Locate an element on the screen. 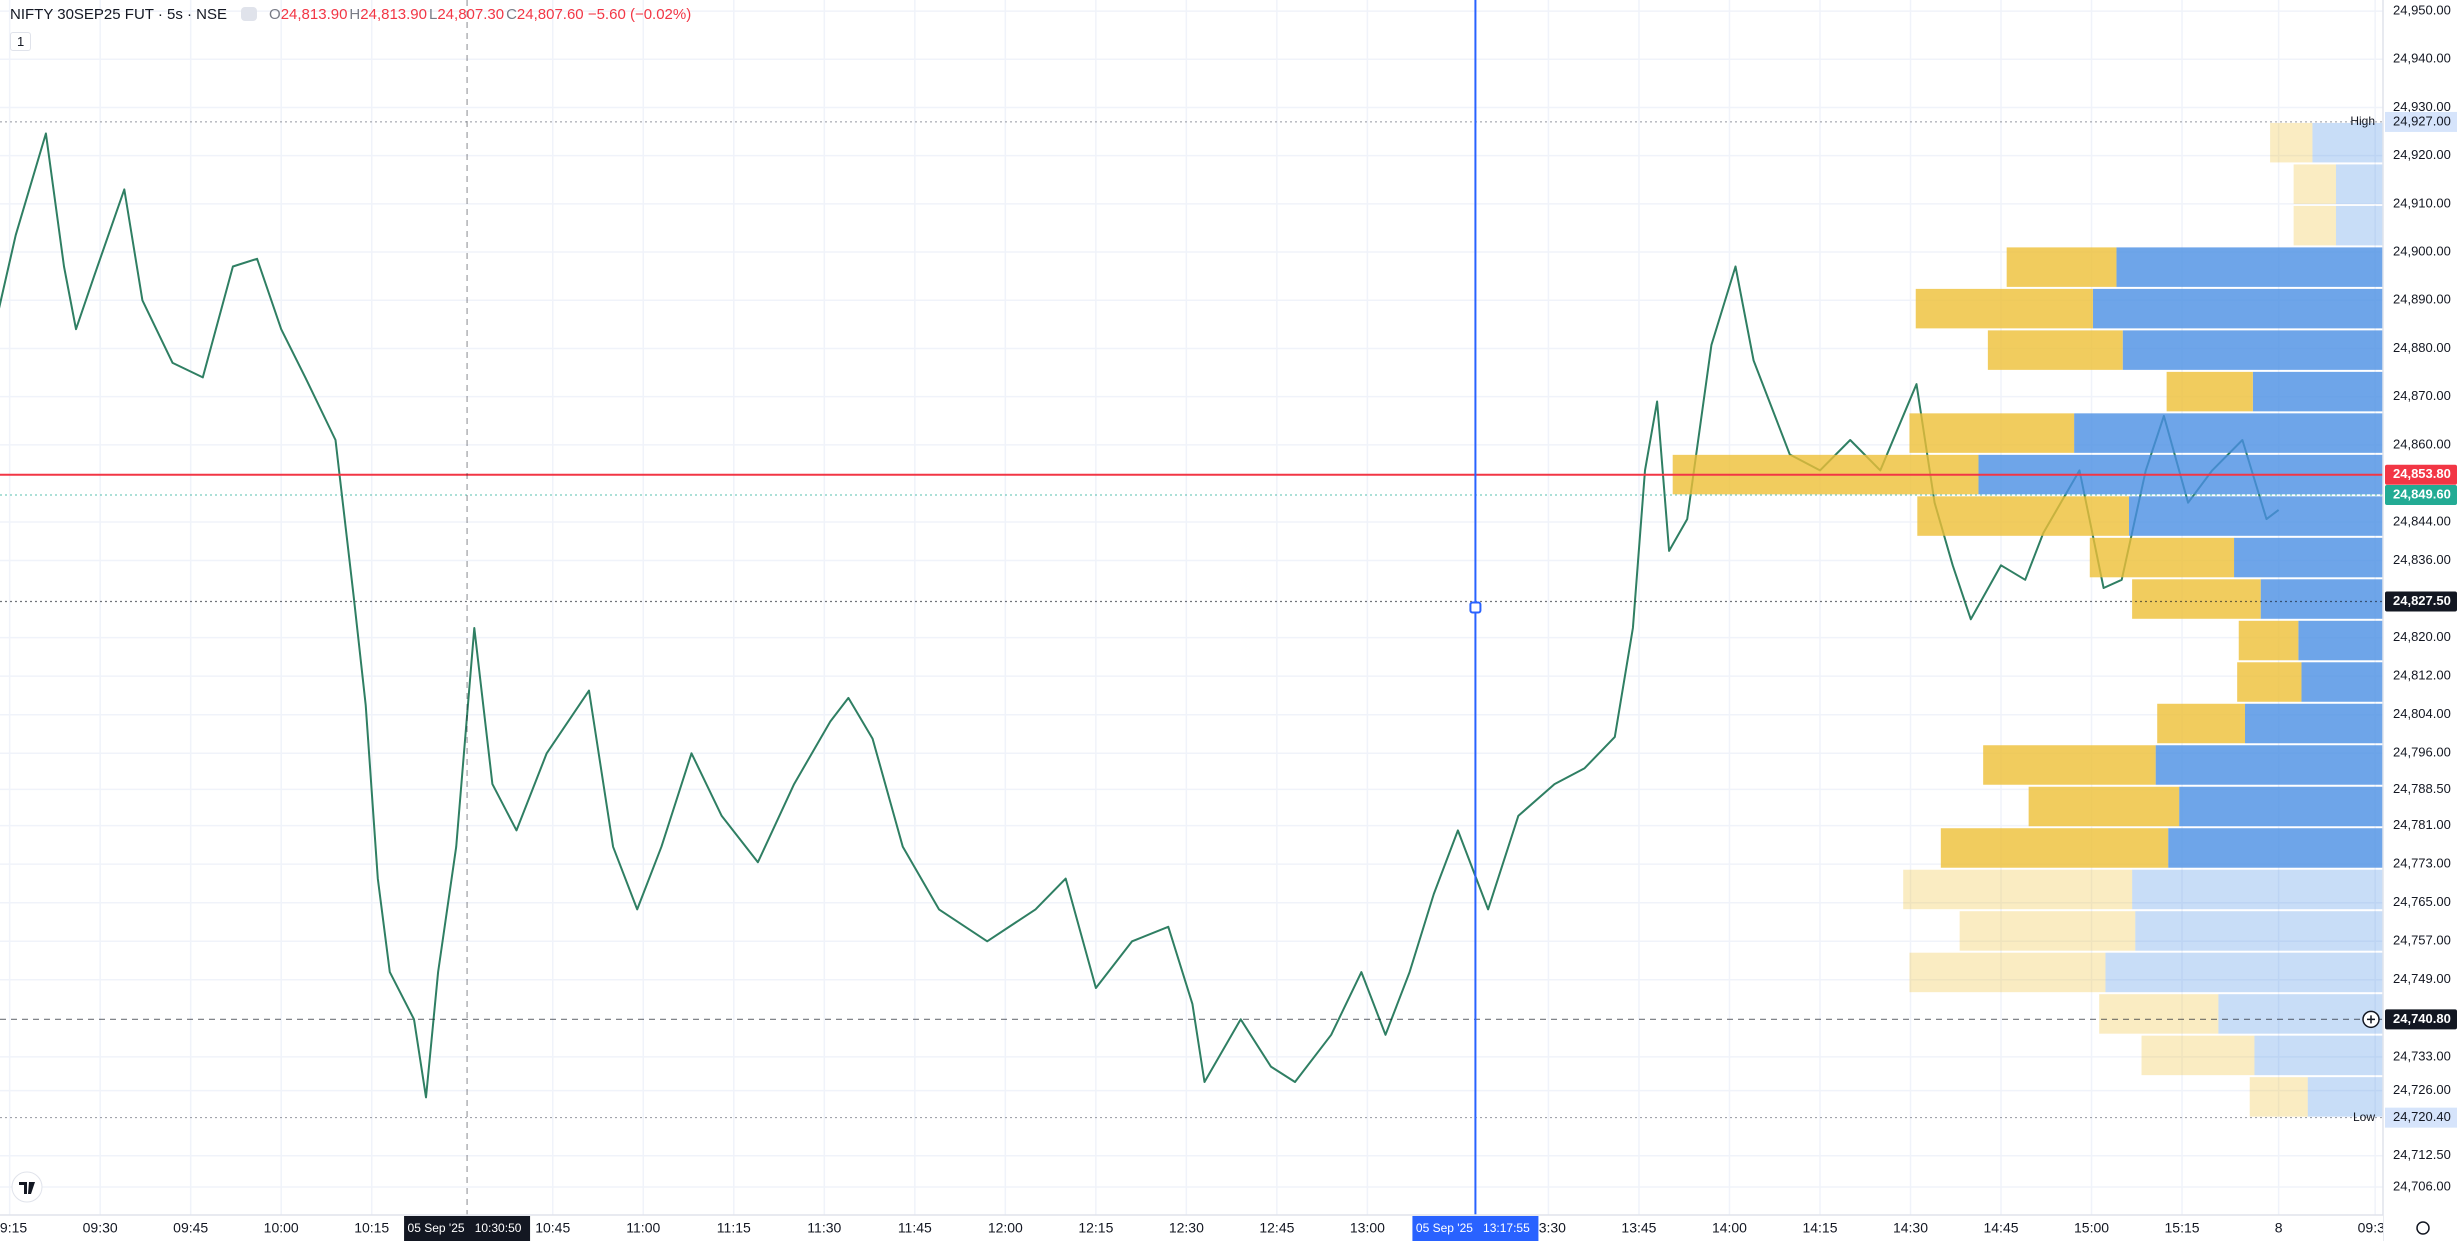 The image size is (2459, 1241). x-tick-label: 12:00 is located at coordinates (1005, 1228).